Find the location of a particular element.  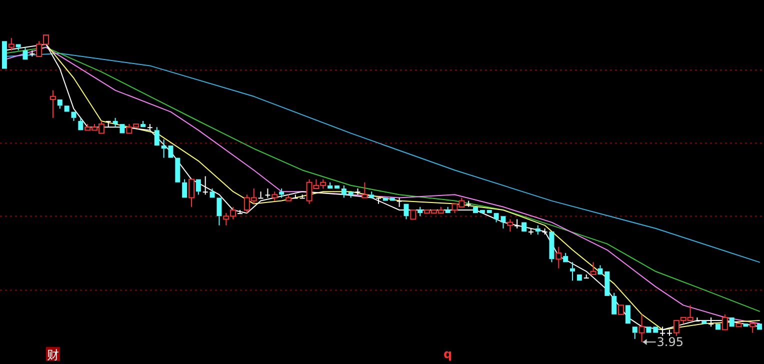

text: q is located at coordinates (448, 354).